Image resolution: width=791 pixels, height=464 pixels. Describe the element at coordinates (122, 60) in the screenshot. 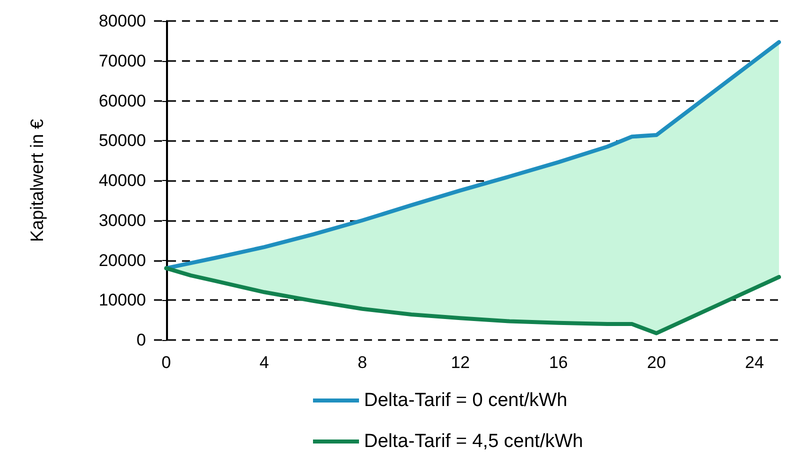

I see `y-tick-label: 70000` at that location.